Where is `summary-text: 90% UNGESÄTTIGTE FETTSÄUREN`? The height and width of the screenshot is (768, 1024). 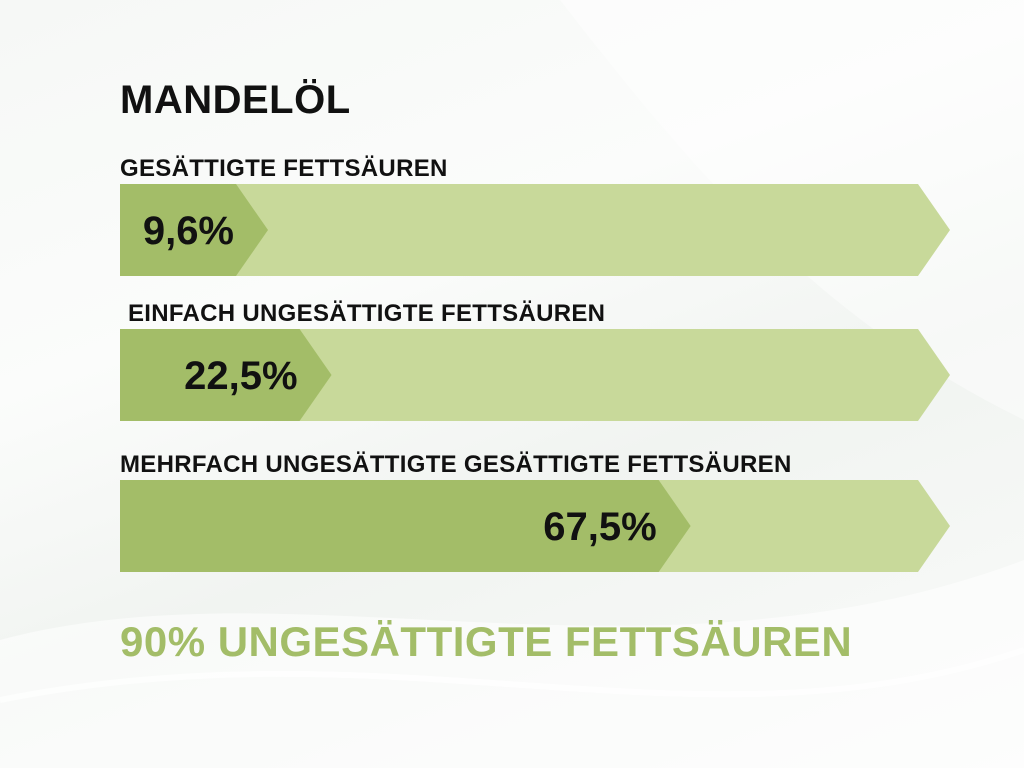 summary-text: 90% UNGESÄTTIGTE FETTSÄUREN is located at coordinates (486, 641).